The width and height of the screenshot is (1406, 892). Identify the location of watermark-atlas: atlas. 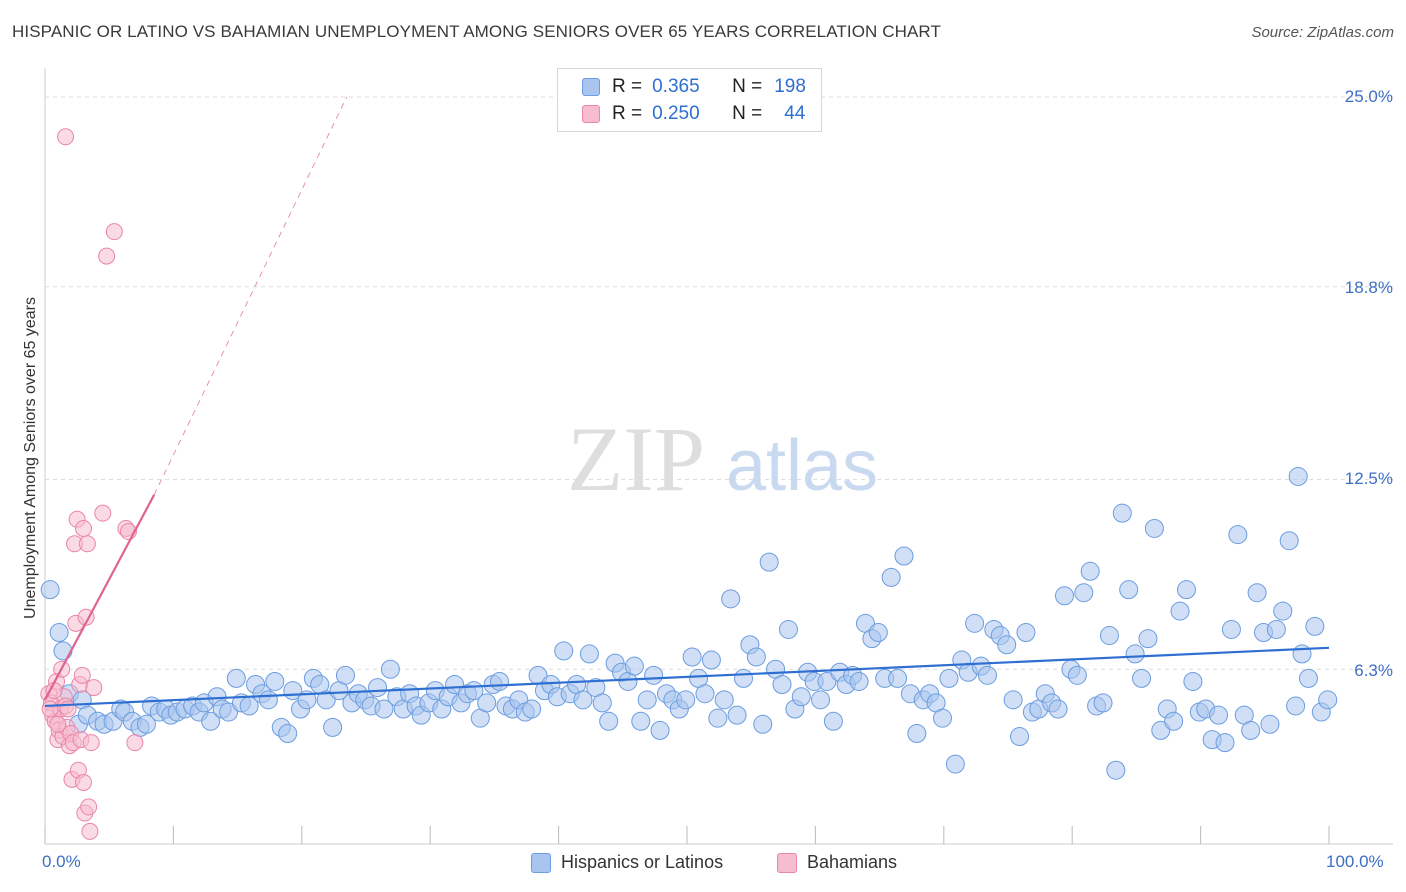
(802, 466).